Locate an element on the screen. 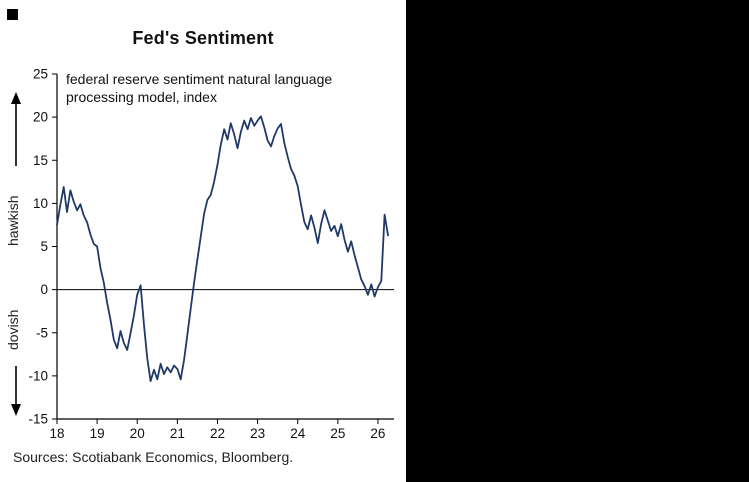 This screenshot has width=749, height=482. y-tick-label: 20 is located at coordinates (40, 117).